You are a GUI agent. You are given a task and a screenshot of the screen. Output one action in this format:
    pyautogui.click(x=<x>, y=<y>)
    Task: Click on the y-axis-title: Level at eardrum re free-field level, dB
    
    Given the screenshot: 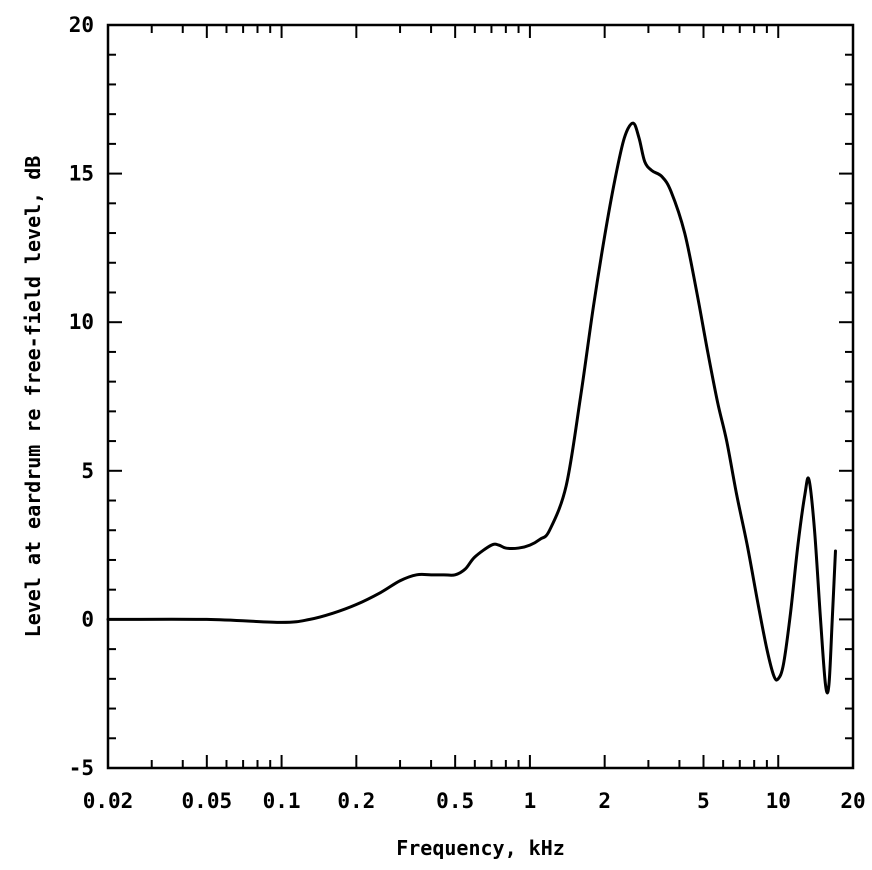 What is the action you would take?
    pyautogui.click(x=33, y=397)
    